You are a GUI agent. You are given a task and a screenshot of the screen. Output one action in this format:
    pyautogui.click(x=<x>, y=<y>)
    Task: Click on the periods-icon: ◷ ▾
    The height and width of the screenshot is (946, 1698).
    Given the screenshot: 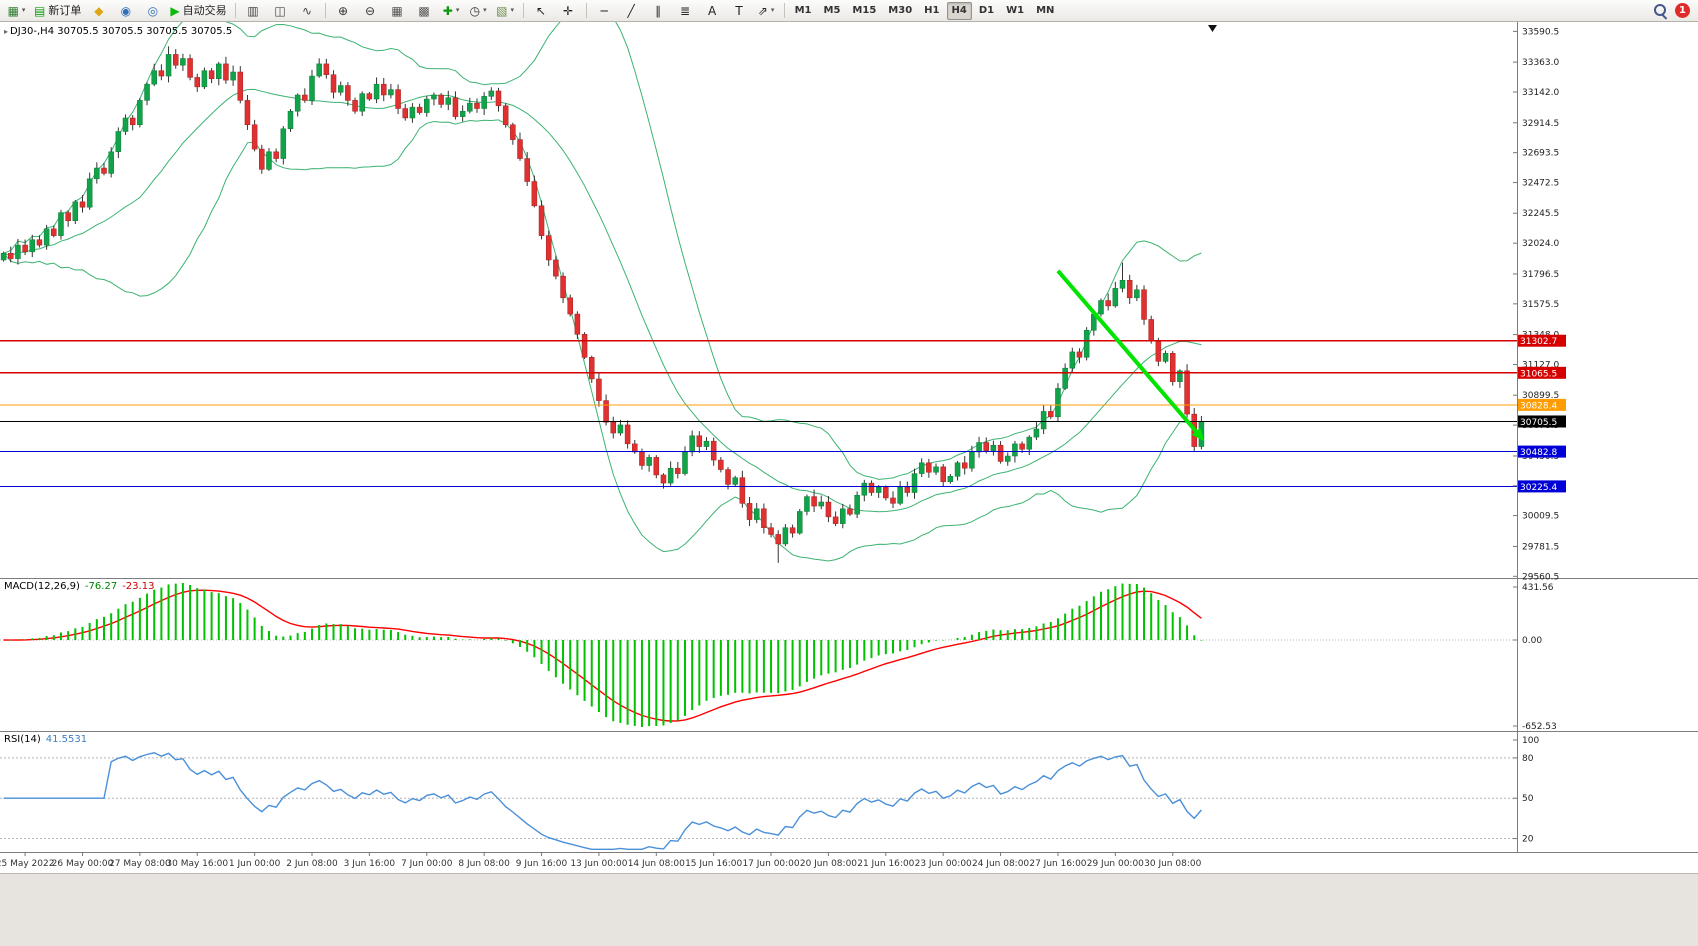 What is the action you would take?
    pyautogui.click(x=478, y=11)
    